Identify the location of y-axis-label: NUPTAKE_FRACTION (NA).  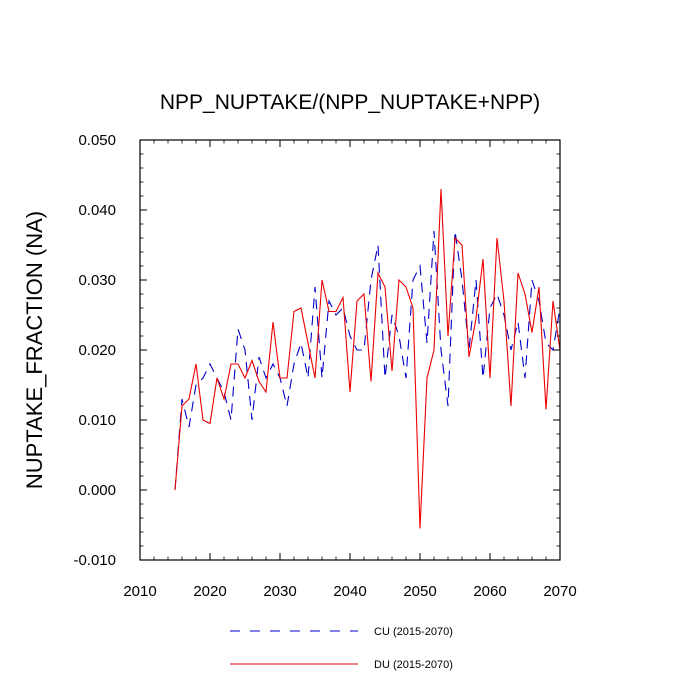
(34, 350).